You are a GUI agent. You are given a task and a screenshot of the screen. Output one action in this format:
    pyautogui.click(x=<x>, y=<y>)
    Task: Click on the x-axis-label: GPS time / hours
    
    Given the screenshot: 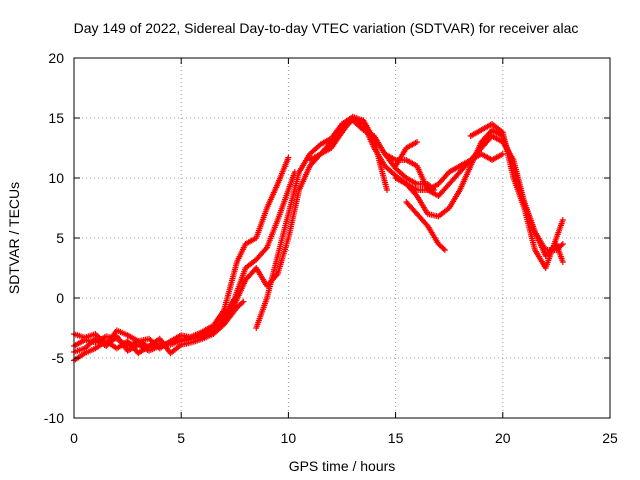 What is the action you would take?
    pyautogui.click(x=342, y=466)
    